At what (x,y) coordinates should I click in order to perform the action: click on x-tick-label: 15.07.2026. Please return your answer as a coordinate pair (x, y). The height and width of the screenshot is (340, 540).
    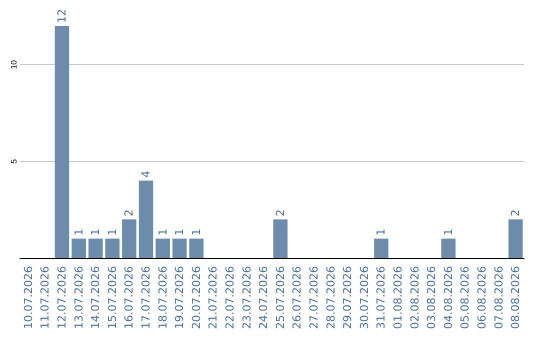
    Looking at the image, I should click on (112, 298).